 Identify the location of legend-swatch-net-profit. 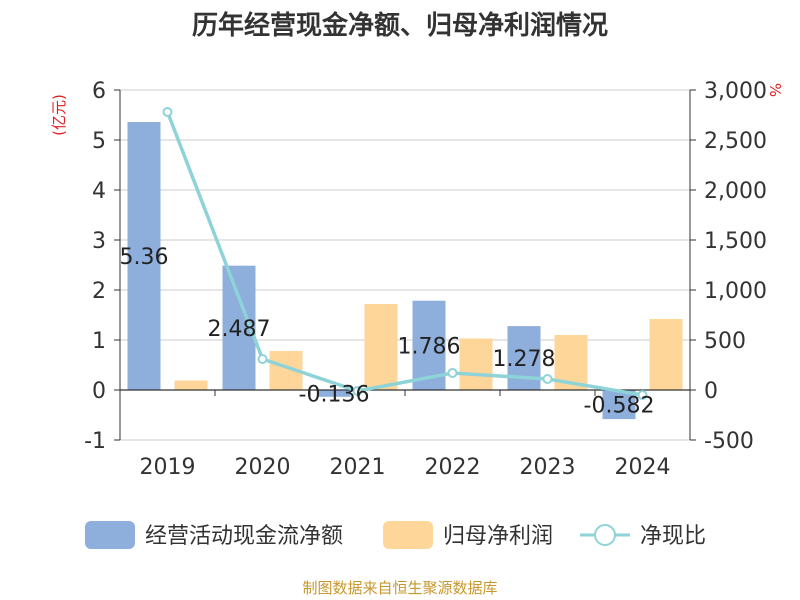
(408, 535).